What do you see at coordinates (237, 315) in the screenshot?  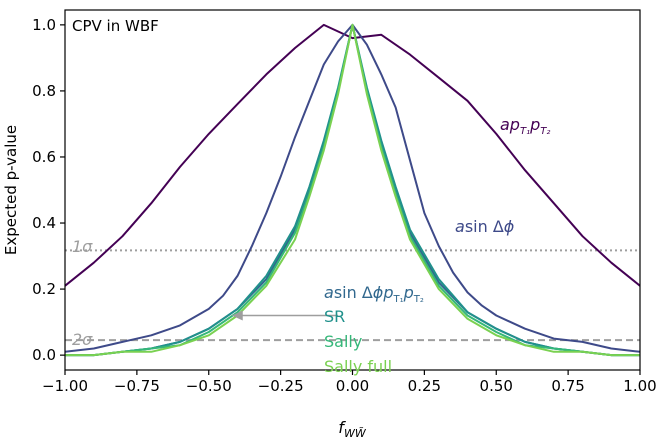 I see `arrow-head` at bounding box center [237, 315].